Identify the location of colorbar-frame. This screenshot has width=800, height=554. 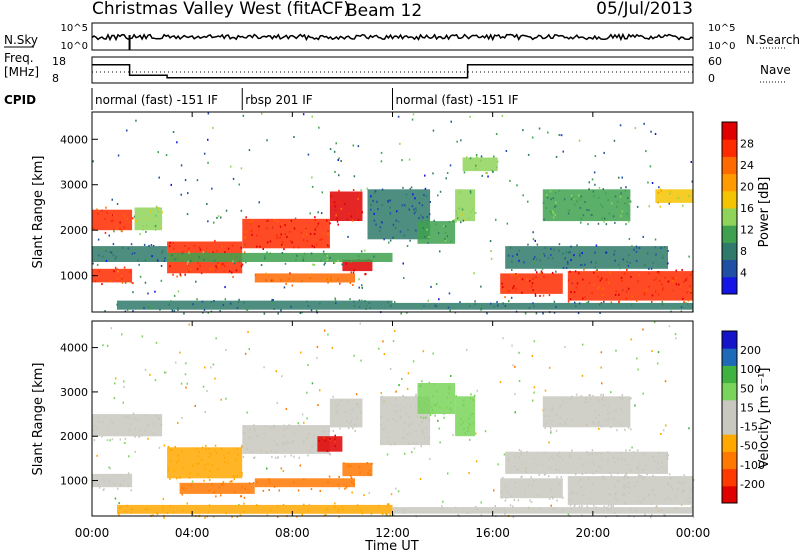
(729, 417).